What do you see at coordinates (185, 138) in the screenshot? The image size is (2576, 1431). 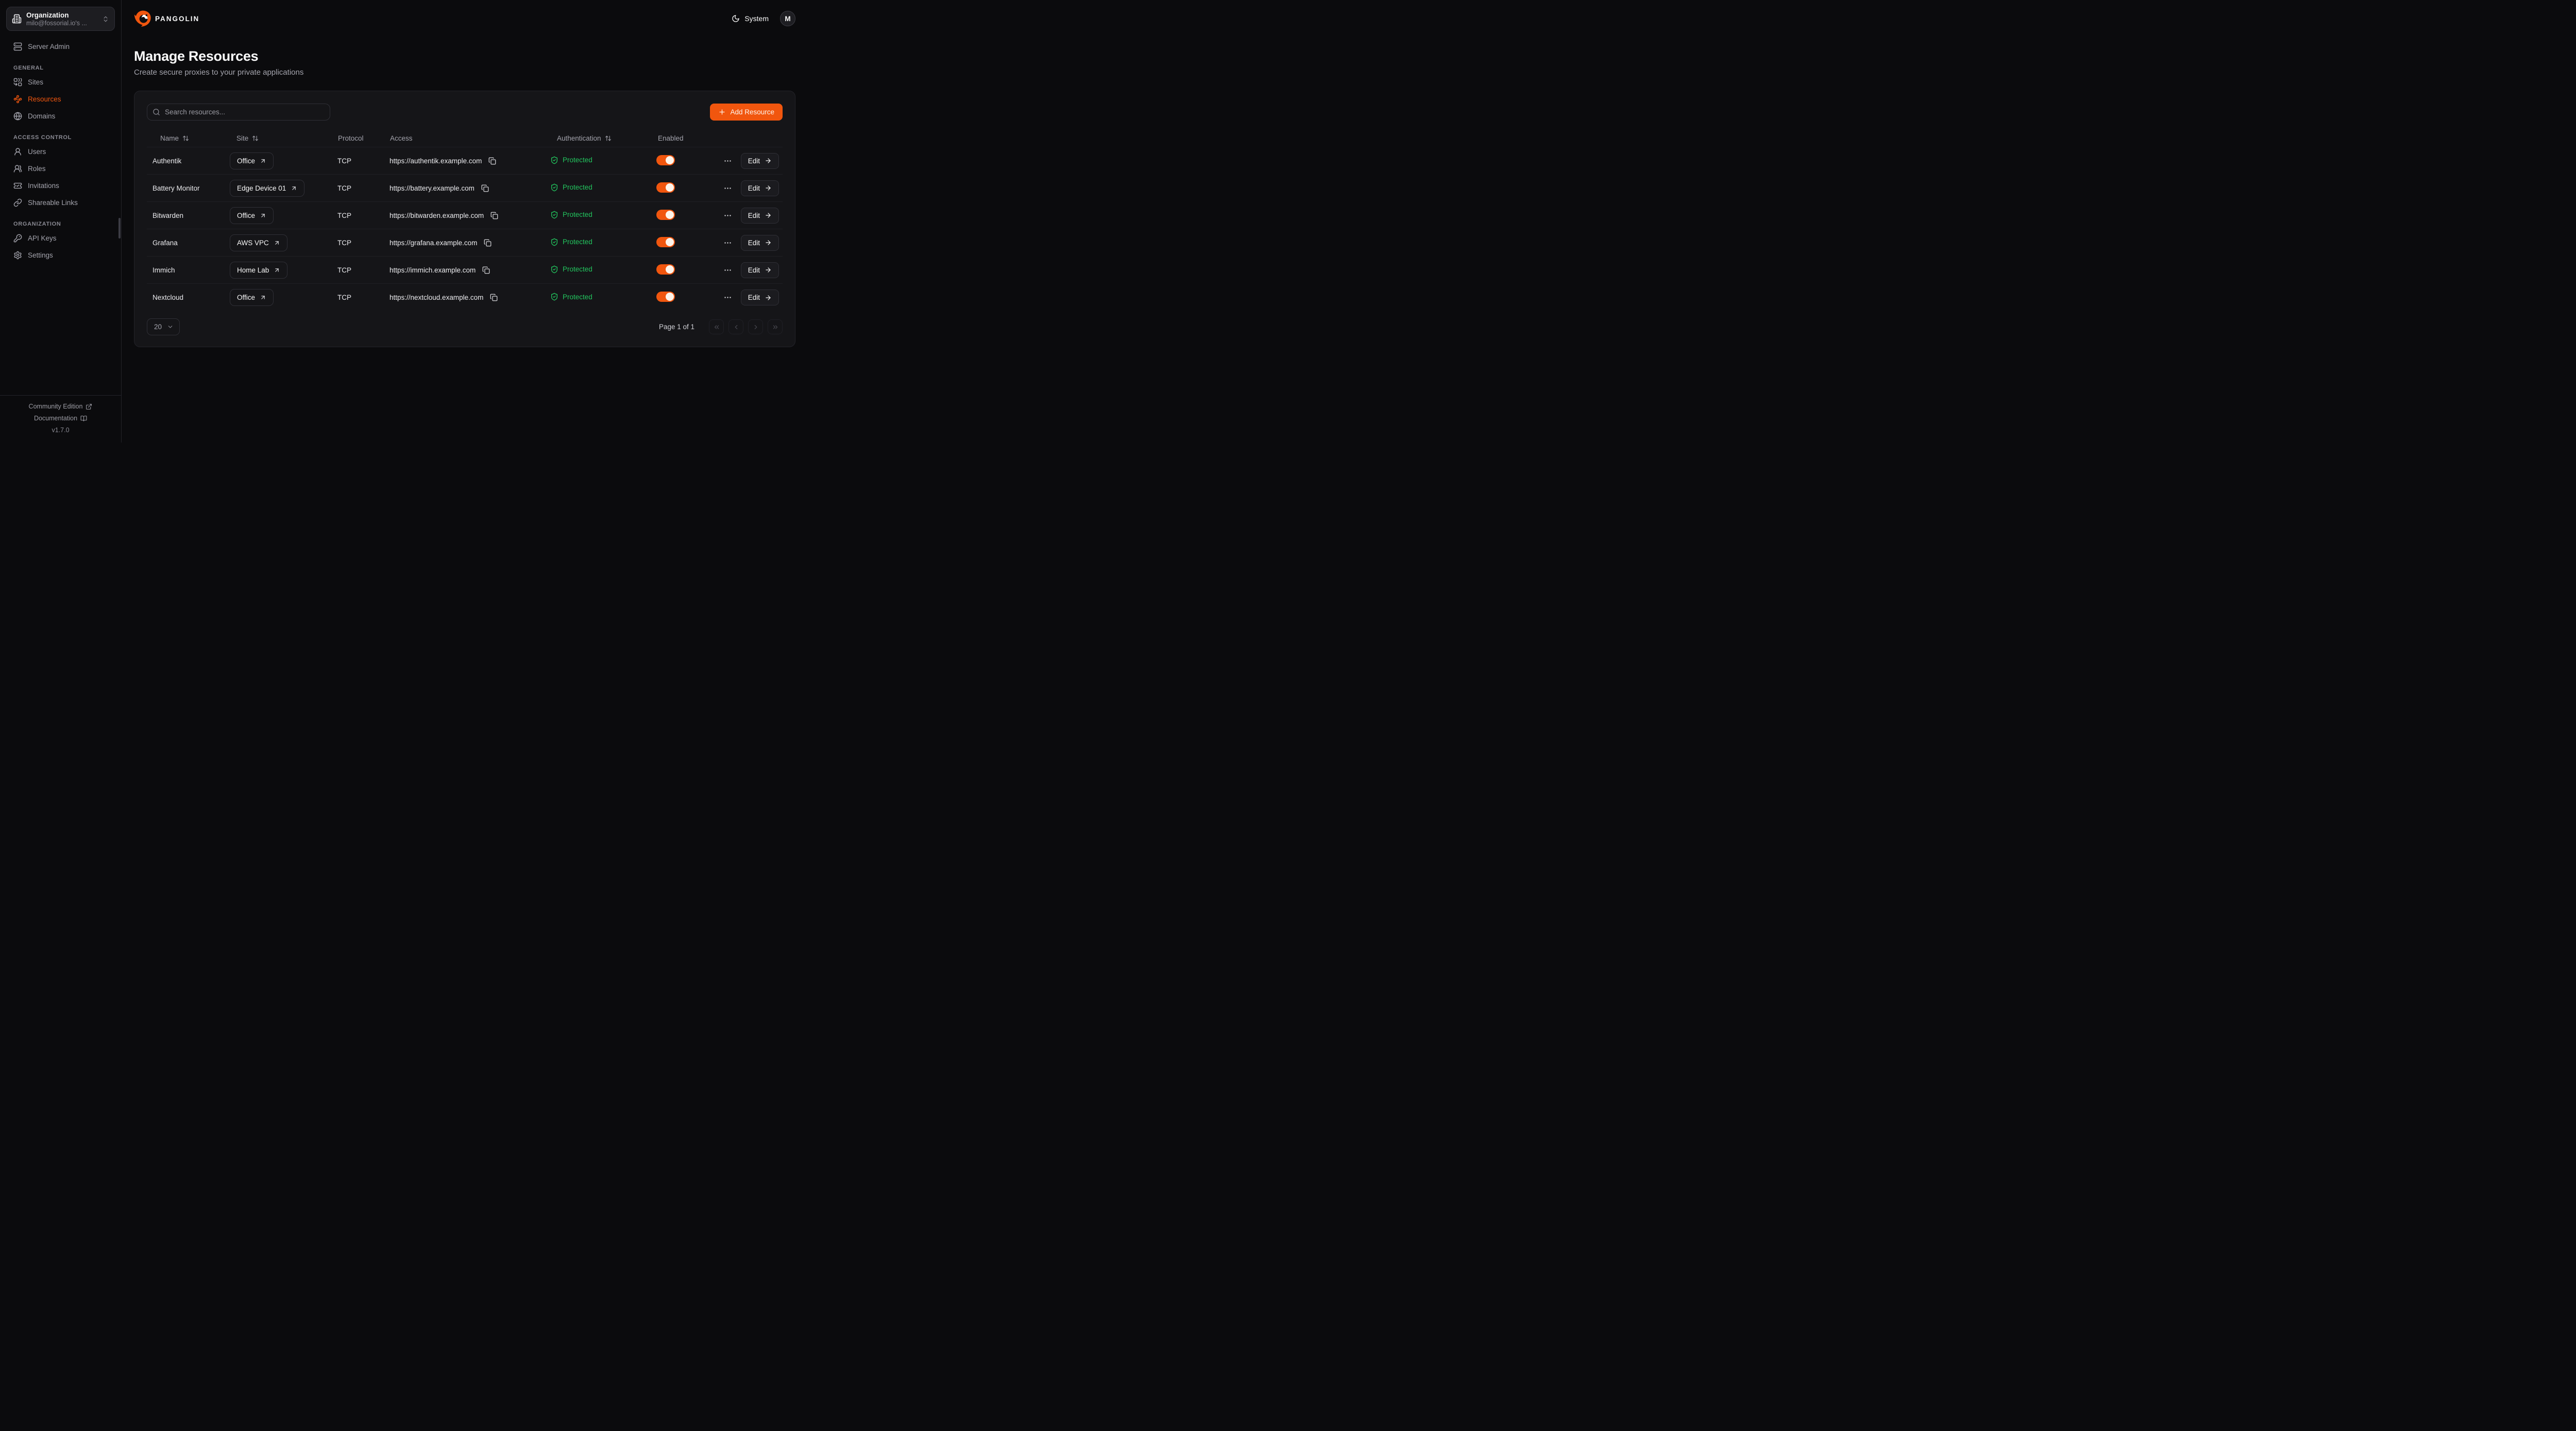 I see `sort-icon` at bounding box center [185, 138].